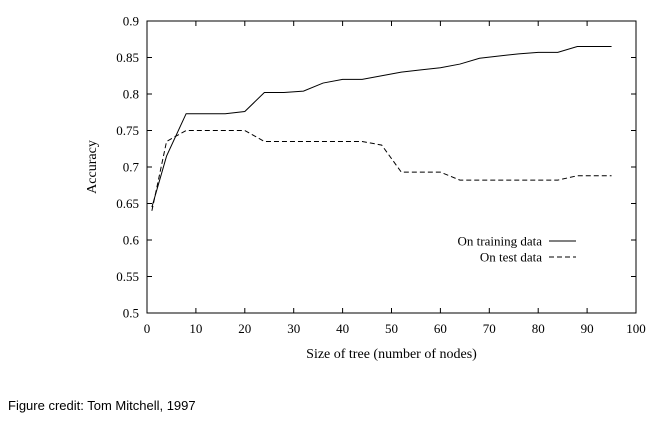  I want to click on x-tick-label: 40, so click(342, 328).